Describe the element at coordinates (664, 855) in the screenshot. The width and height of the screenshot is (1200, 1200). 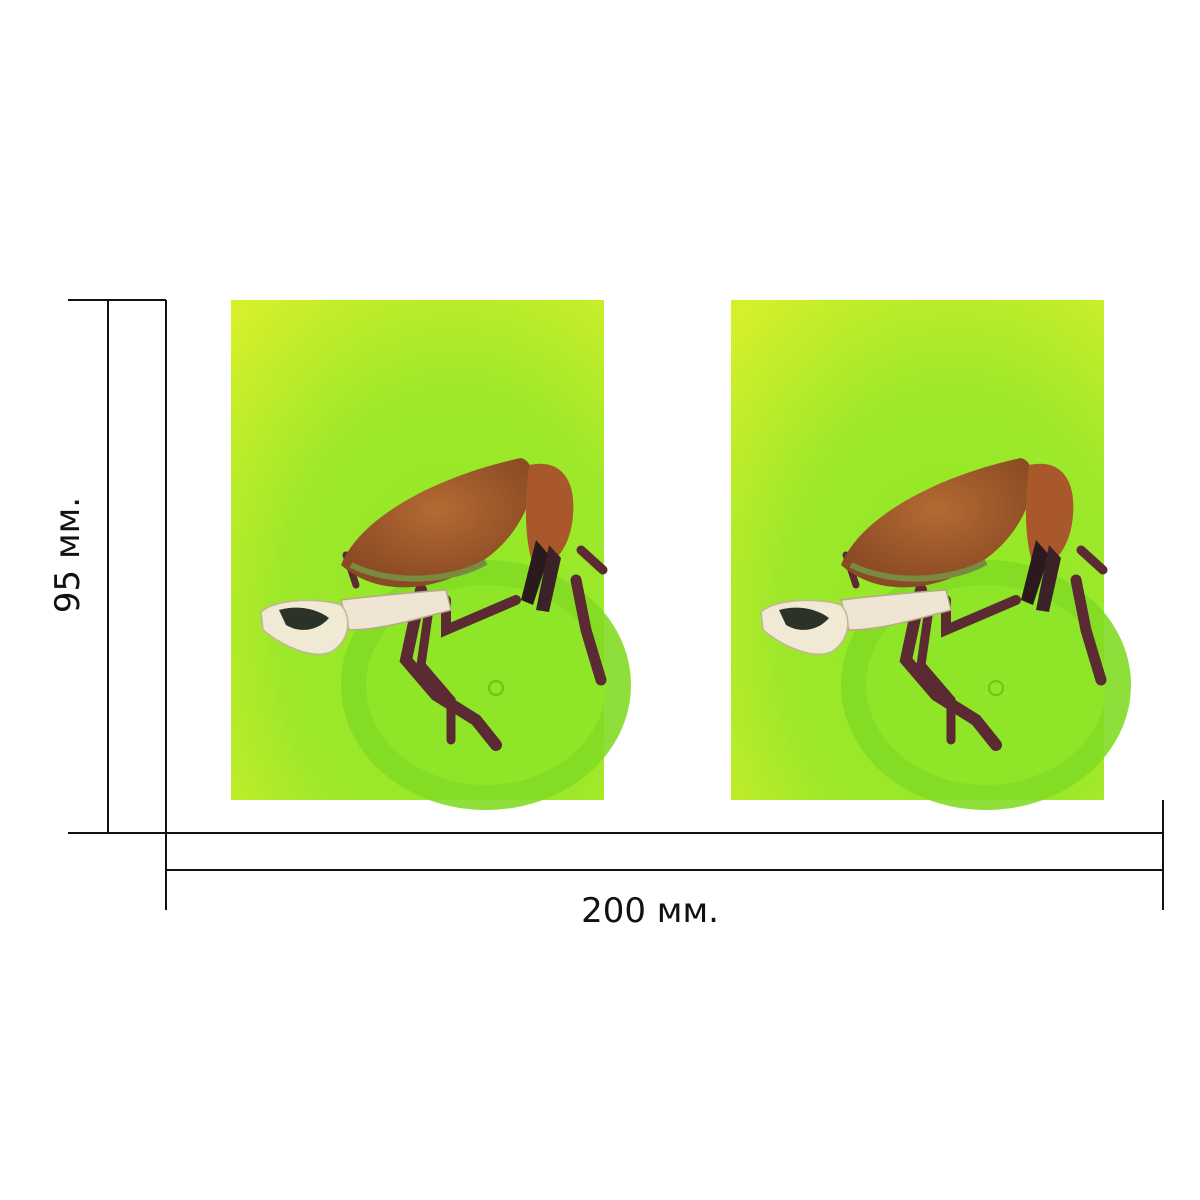
I see `width-dimension` at that location.